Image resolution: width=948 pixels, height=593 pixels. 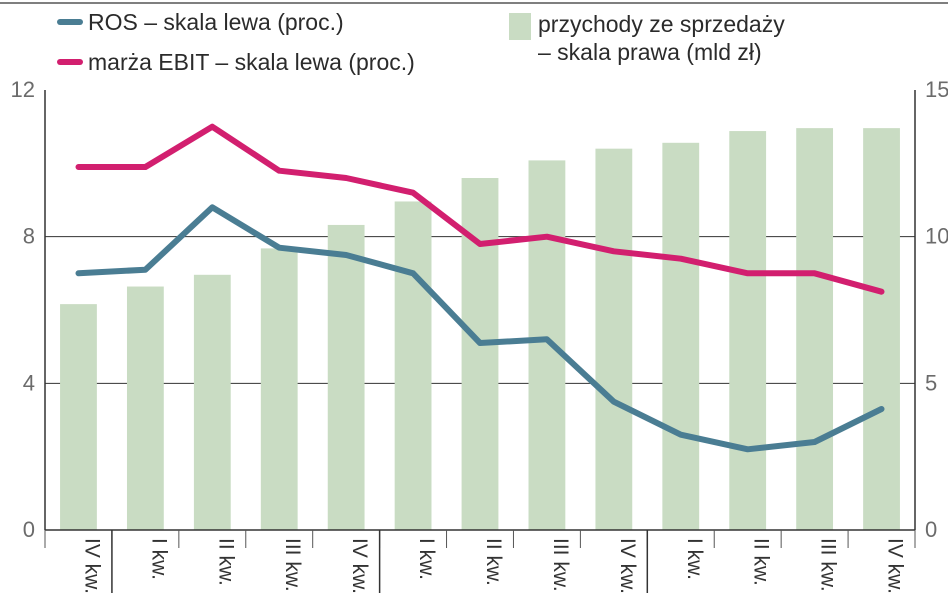 What do you see at coordinates (936, 236) in the screenshot?
I see `right-tick-label: 10` at bounding box center [936, 236].